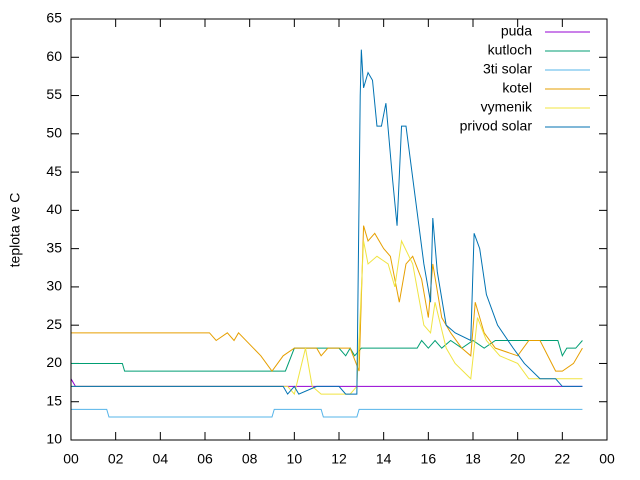 The image size is (640, 480). I want to click on y-tick-label: 40, so click(54, 209).